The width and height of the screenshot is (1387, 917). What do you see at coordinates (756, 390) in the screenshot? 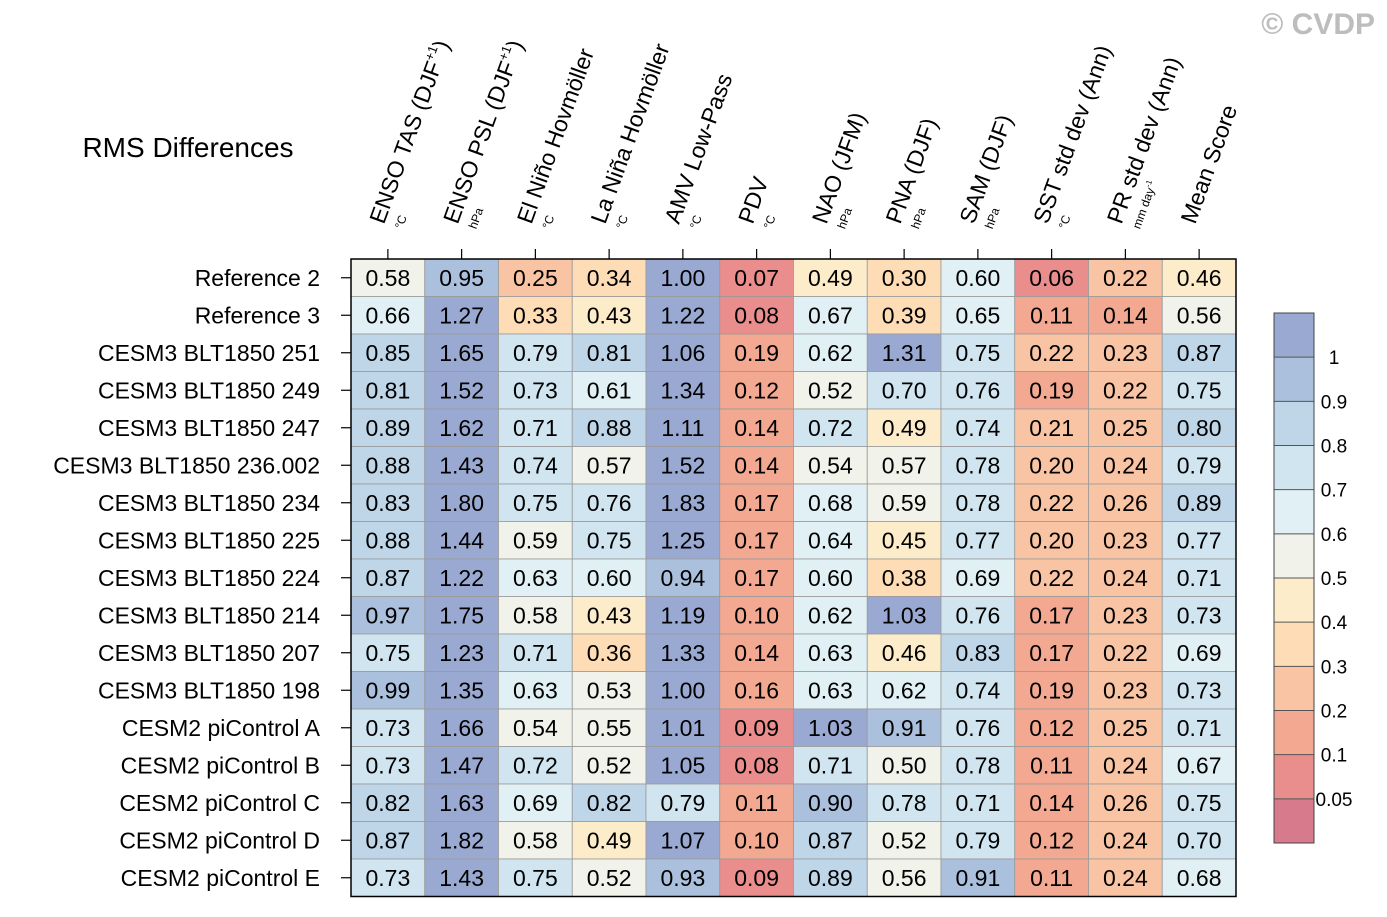
I see `cell-value: 0.12` at bounding box center [756, 390].